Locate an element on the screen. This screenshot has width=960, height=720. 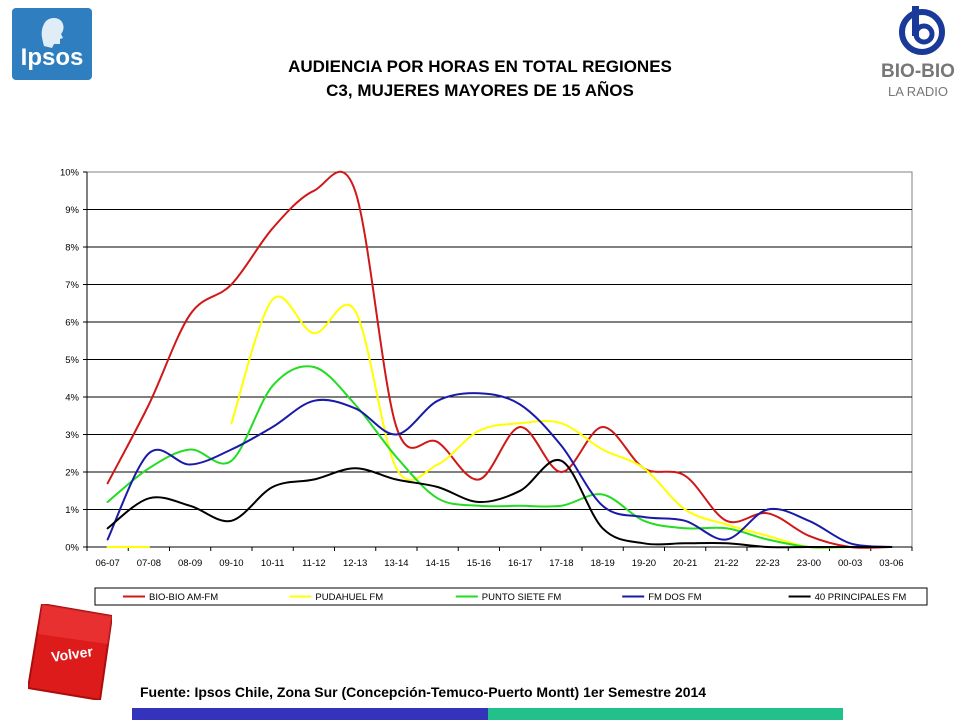
x-tick-label: 11-12 is located at coordinates (314, 563).